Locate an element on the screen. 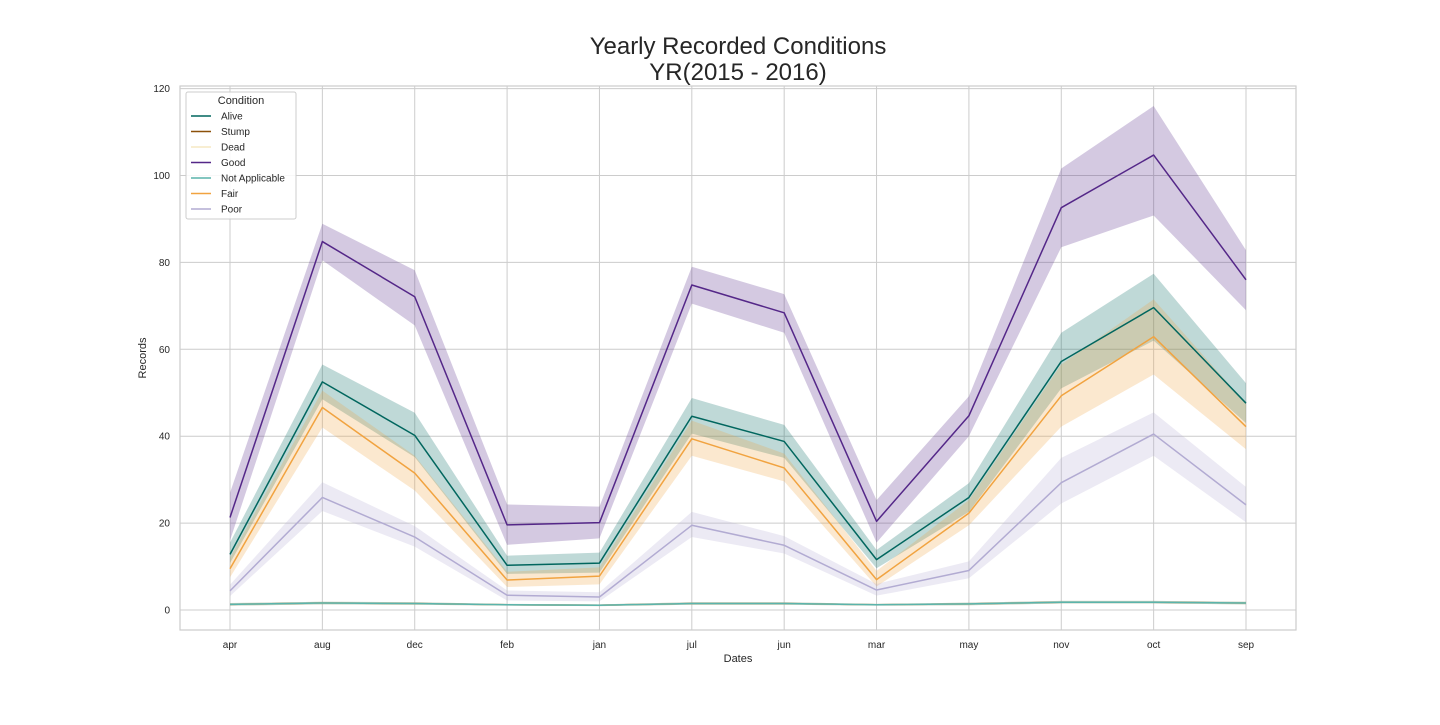 This screenshot has width=1440, height=725. x-tick-label-apr: apr is located at coordinates (230, 645).